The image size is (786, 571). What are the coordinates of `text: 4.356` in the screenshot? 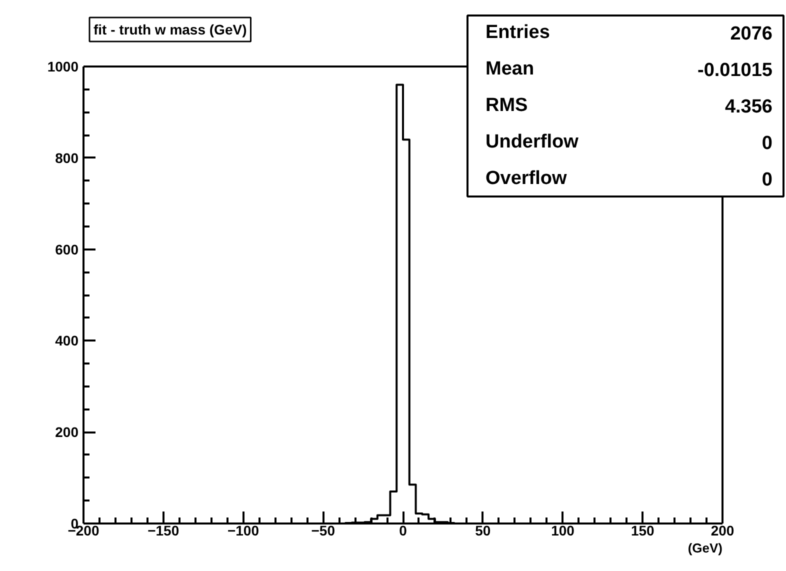 It's located at (748, 107).